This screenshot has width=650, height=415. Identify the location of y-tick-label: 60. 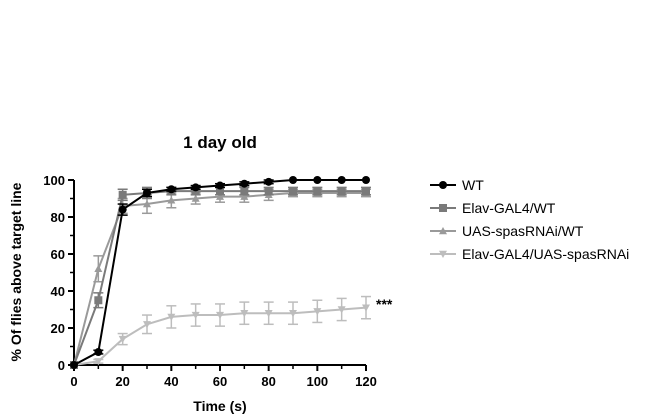
(58, 254).